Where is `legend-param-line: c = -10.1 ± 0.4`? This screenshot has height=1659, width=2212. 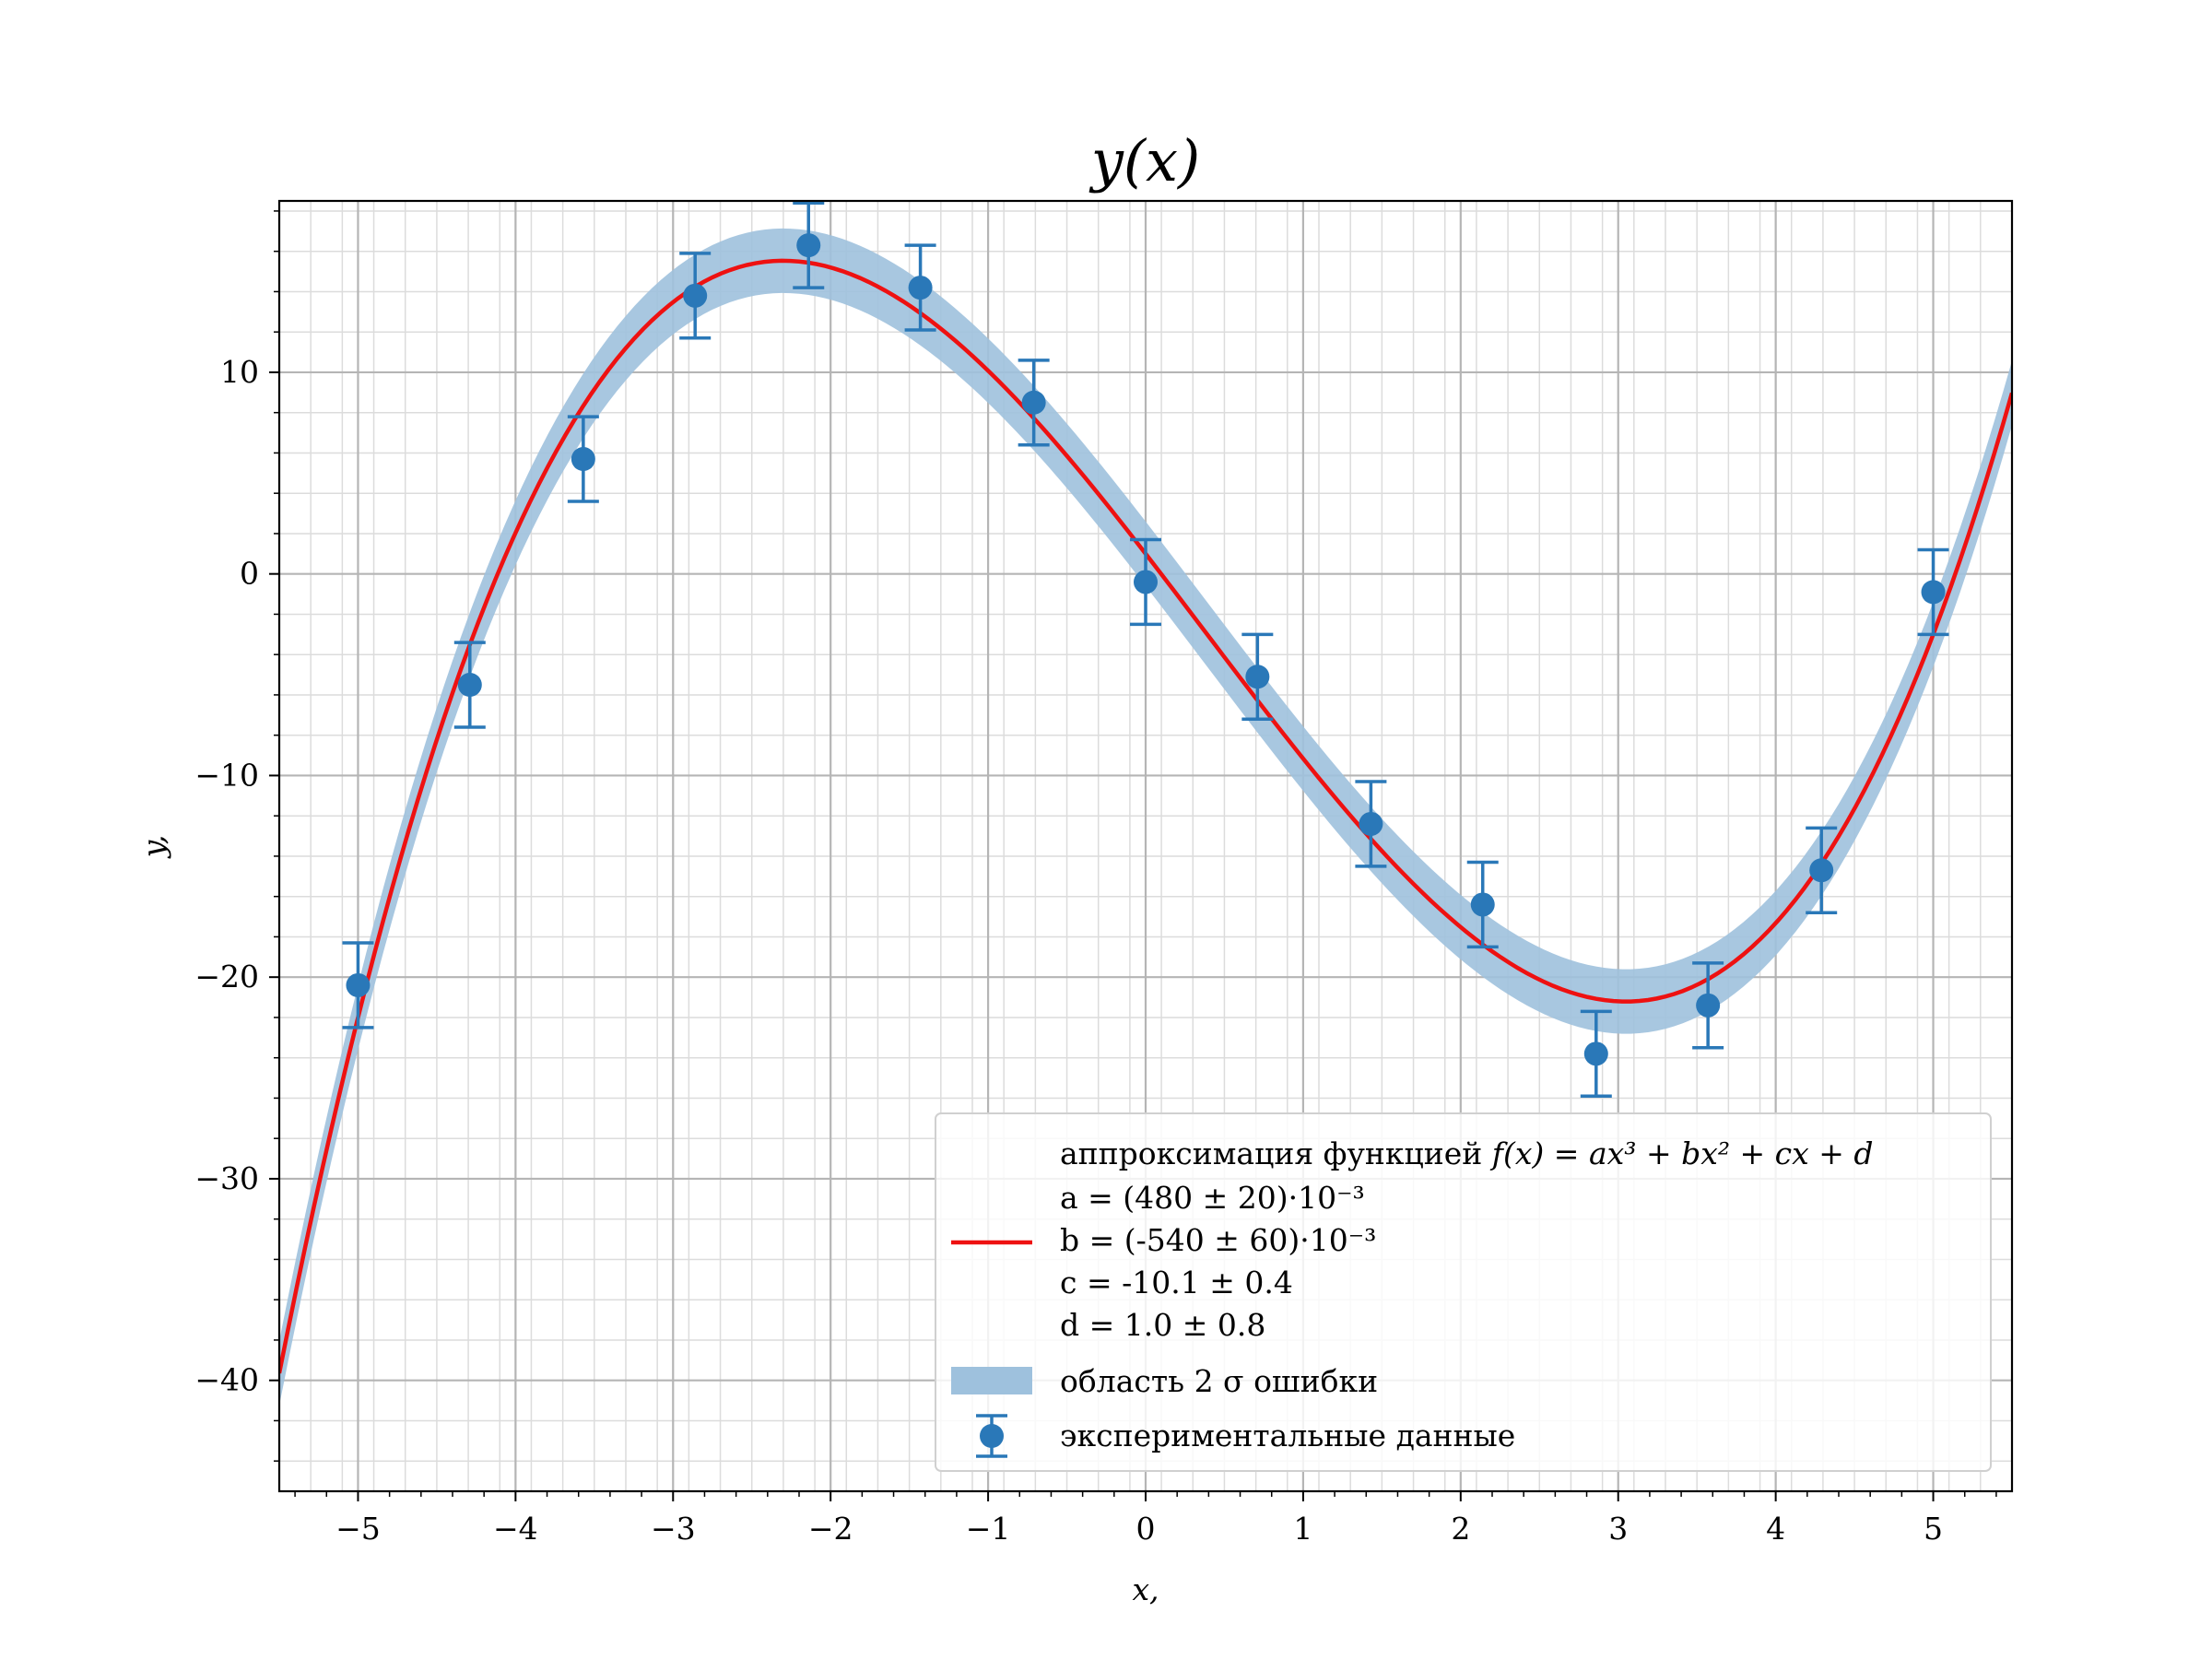
legend-param-line: c = -10.1 ± 0.4 is located at coordinates (1176, 1282).